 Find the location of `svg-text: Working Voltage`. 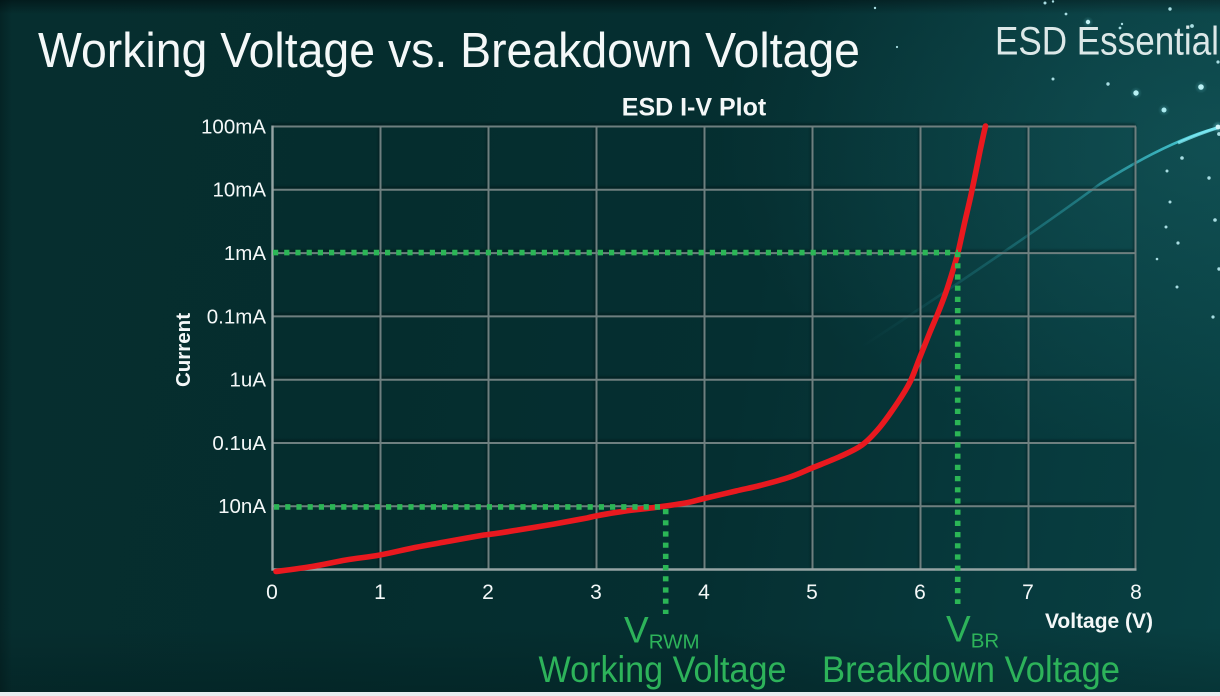

svg-text: Working Voltage is located at coordinates (663, 669).